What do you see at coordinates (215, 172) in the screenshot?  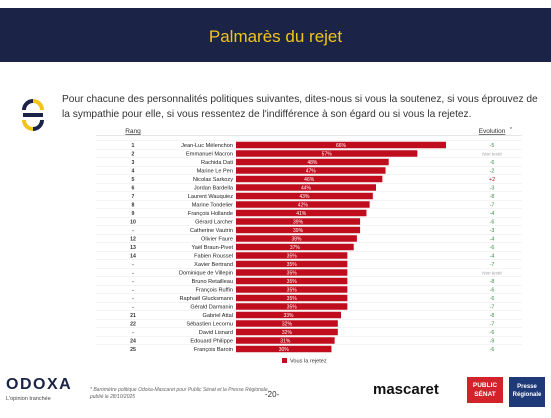 I see `politician-name: Marine Le Pen` at bounding box center [215, 172].